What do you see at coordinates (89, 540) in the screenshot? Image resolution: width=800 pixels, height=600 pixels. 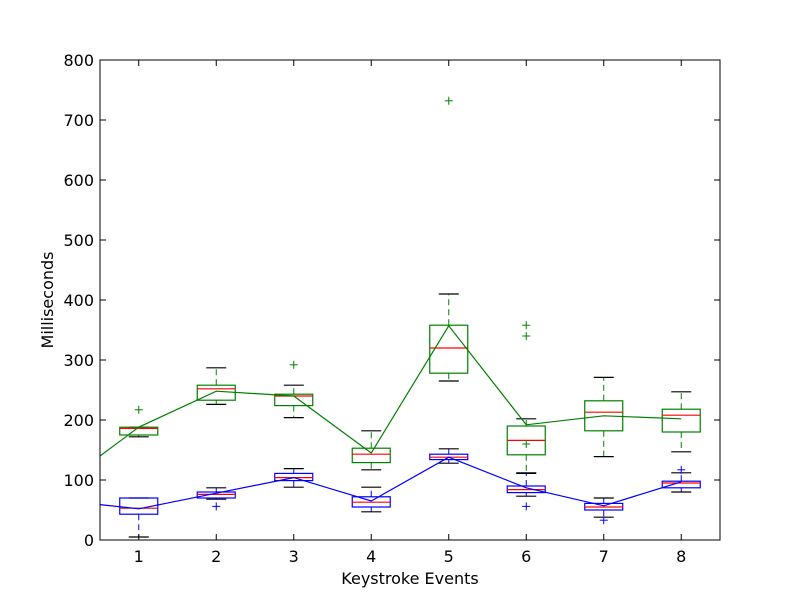 I see `y-tick-label: 0` at bounding box center [89, 540].